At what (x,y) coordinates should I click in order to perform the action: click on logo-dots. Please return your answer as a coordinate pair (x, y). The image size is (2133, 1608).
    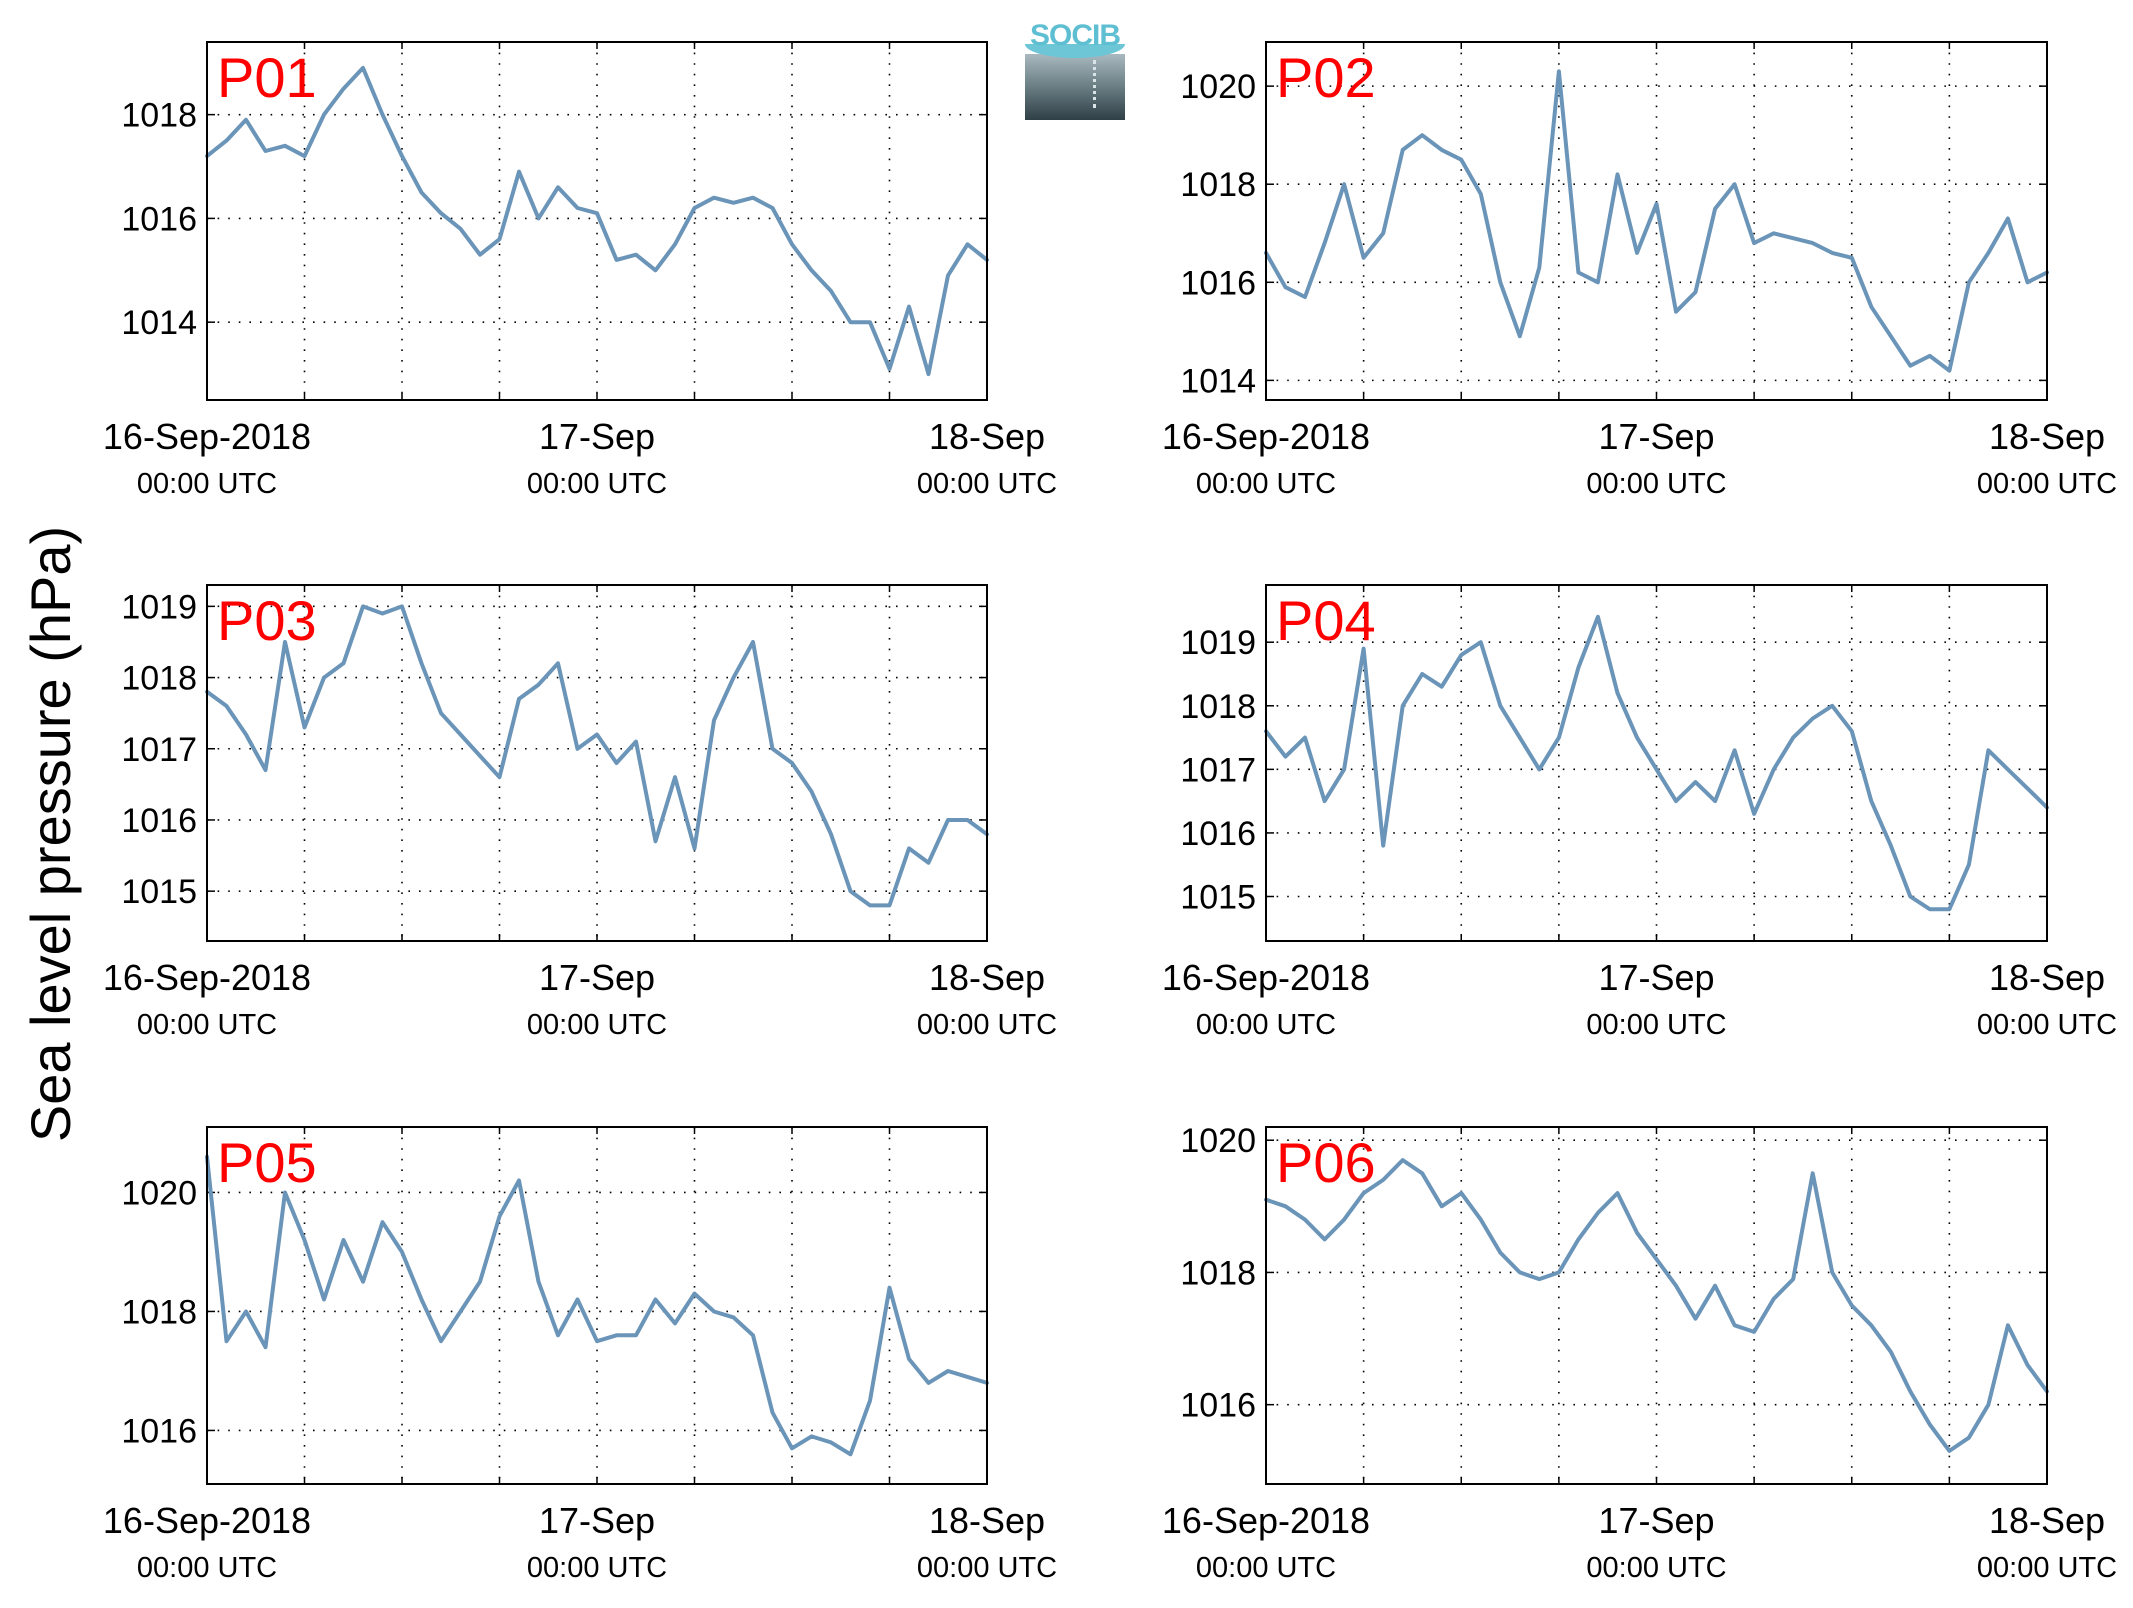
    Looking at the image, I should click on (1094, 84).